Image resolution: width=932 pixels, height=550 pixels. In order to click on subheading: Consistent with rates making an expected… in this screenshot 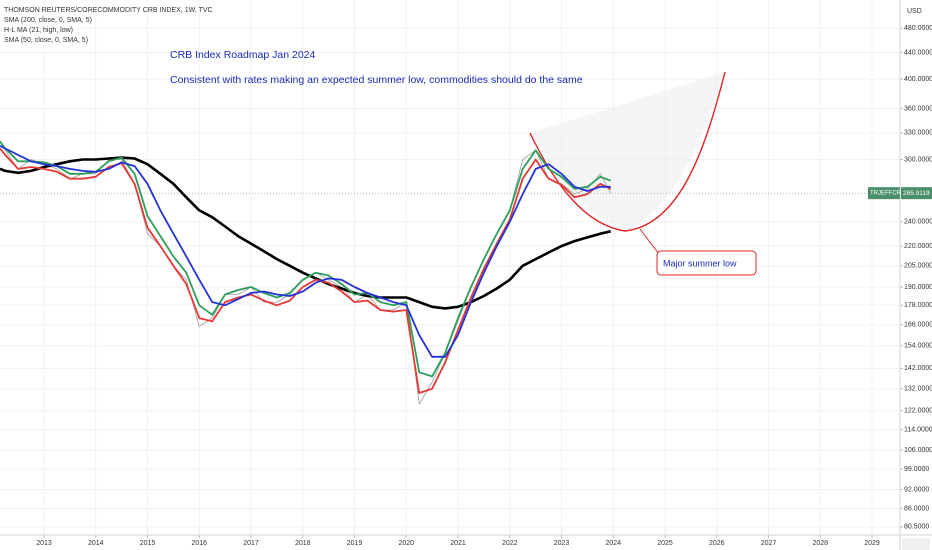, I will do `click(376, 80)`.